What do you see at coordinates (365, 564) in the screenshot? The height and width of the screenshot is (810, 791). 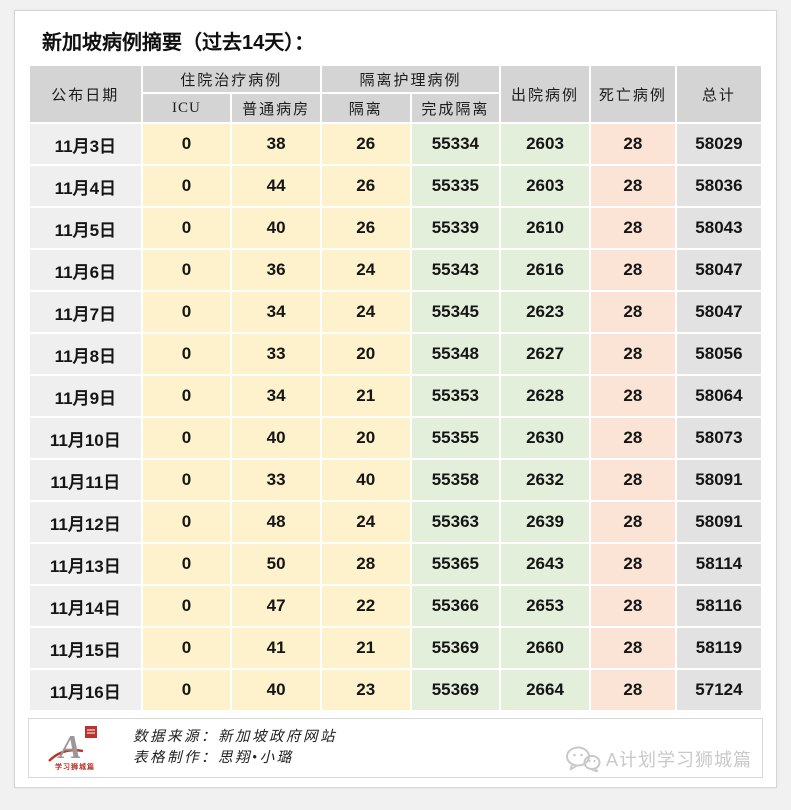 I see `cell-isolation: 28` at bounding box center [365, 564].